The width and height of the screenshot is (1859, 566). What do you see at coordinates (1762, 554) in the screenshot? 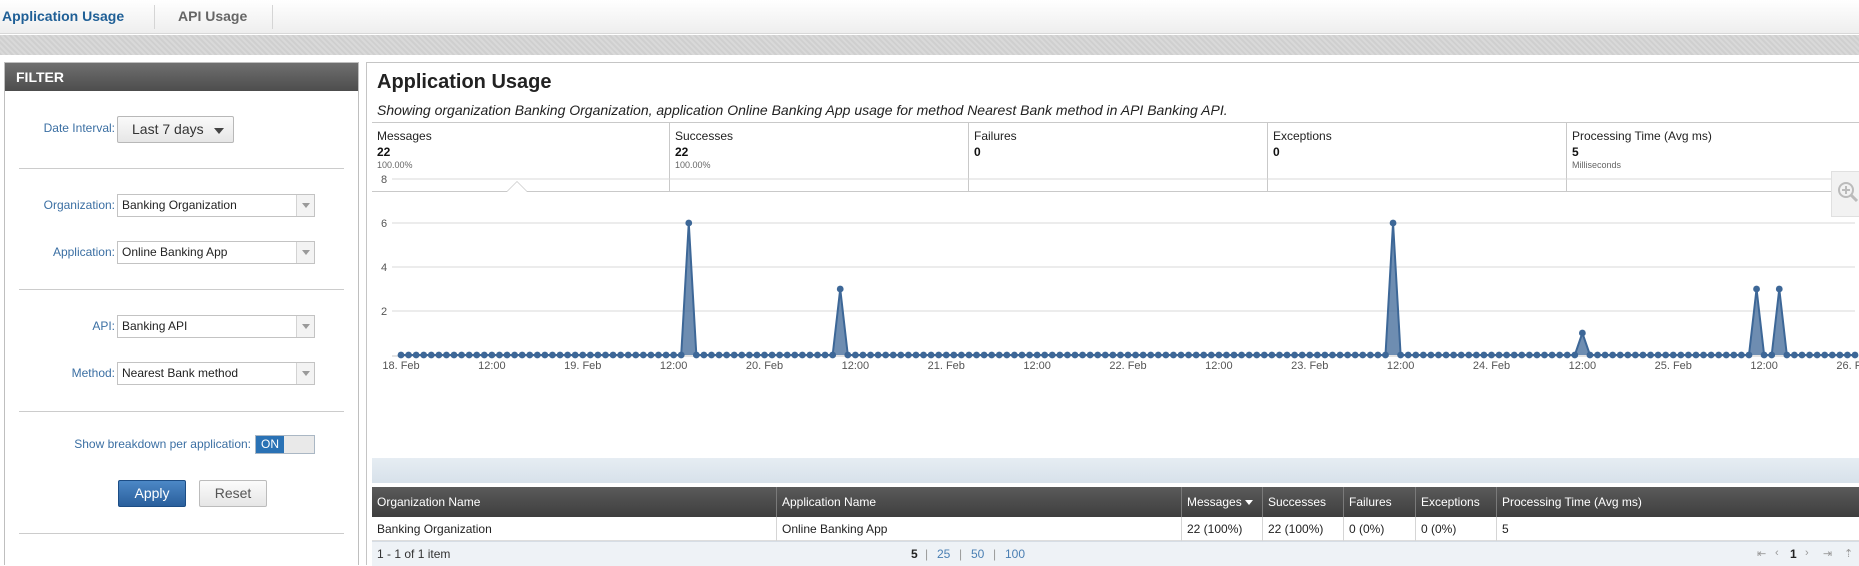
I see `first-page-icon: ⇤` at bounding box center [1762, 554].